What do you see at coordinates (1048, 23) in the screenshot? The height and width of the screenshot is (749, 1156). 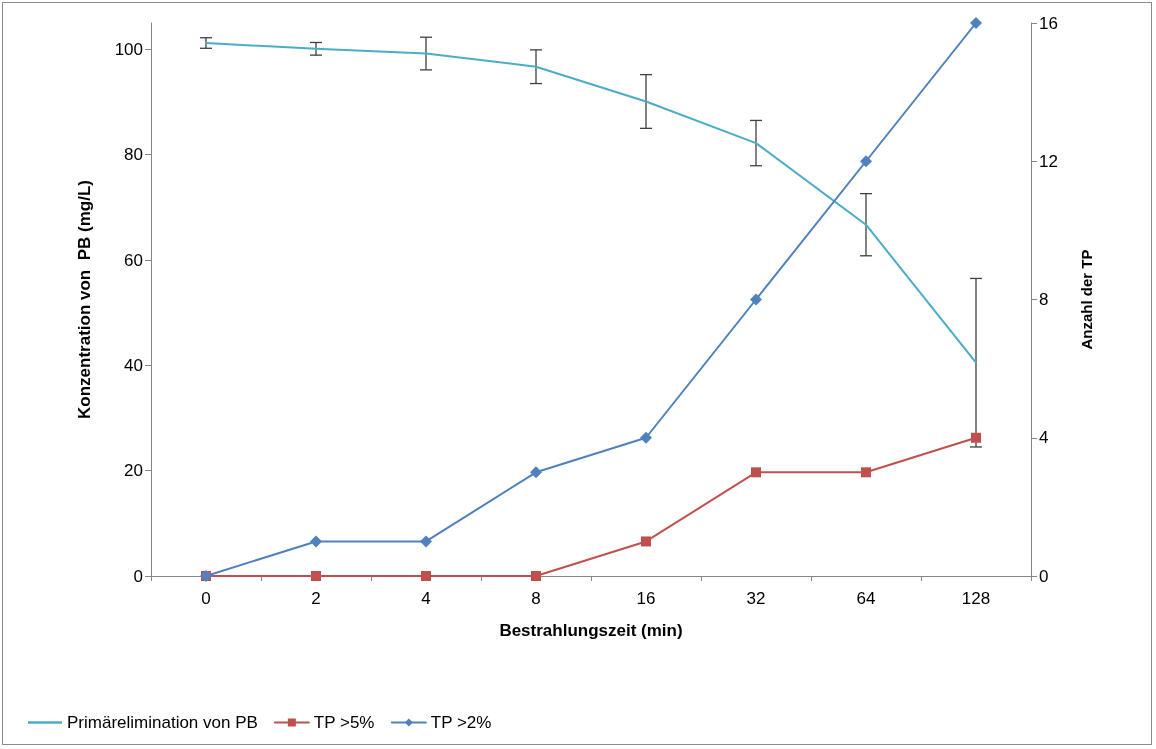 I see `y2-tick-label: 16` at bounding box center [1048, 23].